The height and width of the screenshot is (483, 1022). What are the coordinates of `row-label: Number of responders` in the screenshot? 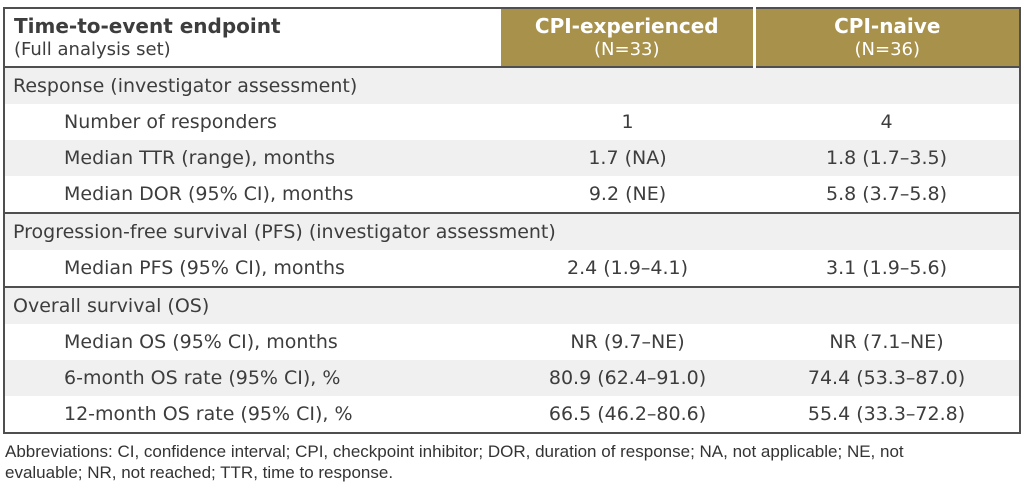 It's located at (170, 122).